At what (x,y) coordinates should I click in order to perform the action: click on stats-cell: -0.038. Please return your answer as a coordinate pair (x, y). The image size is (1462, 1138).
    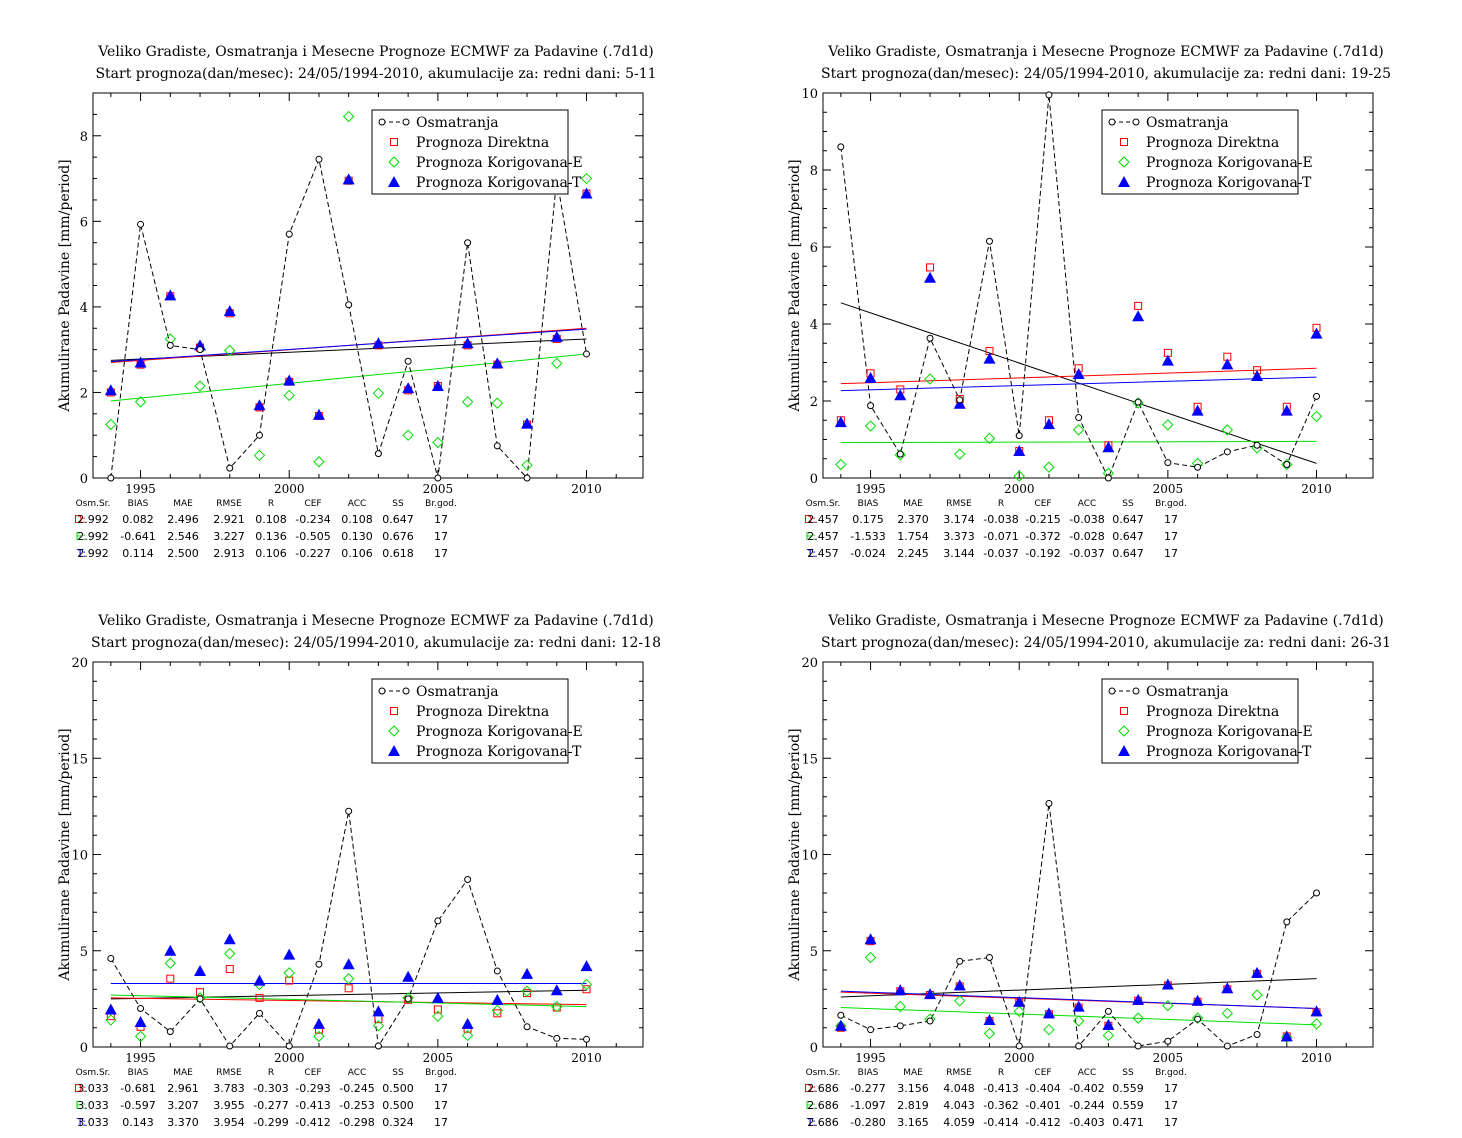
    Looking at the image, I should click on (1000, 519).